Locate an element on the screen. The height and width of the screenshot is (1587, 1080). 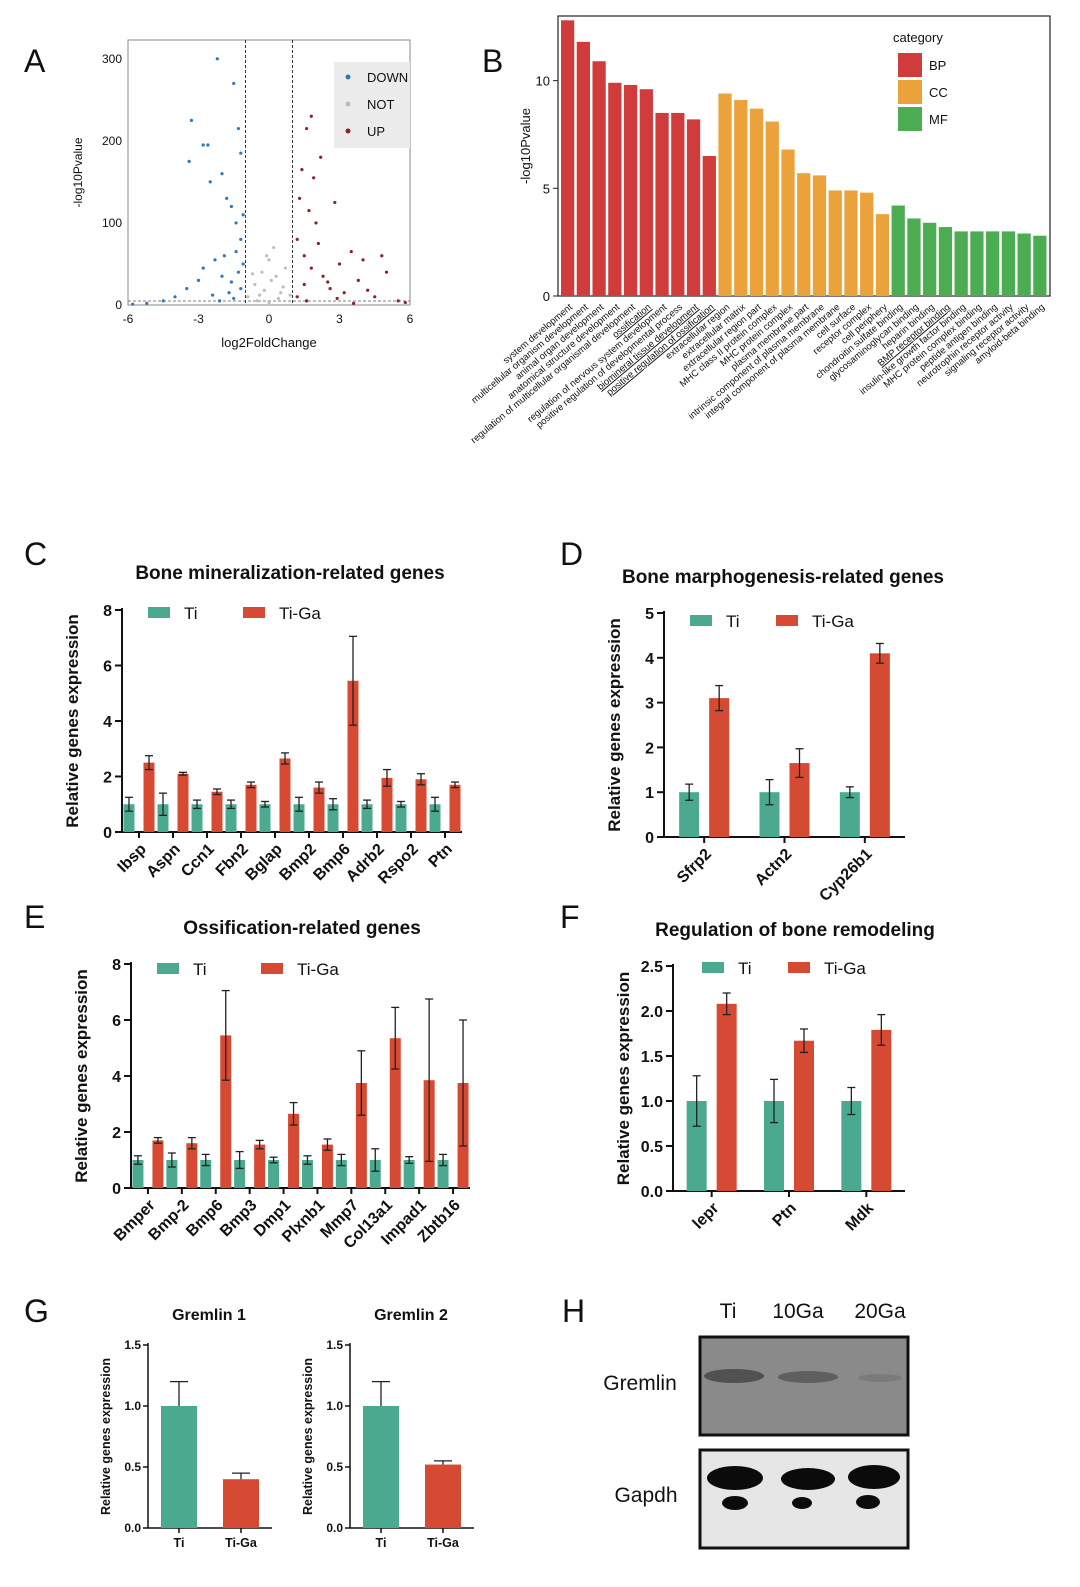
y-tick-label: 3 is located at coordinates (649, 704).